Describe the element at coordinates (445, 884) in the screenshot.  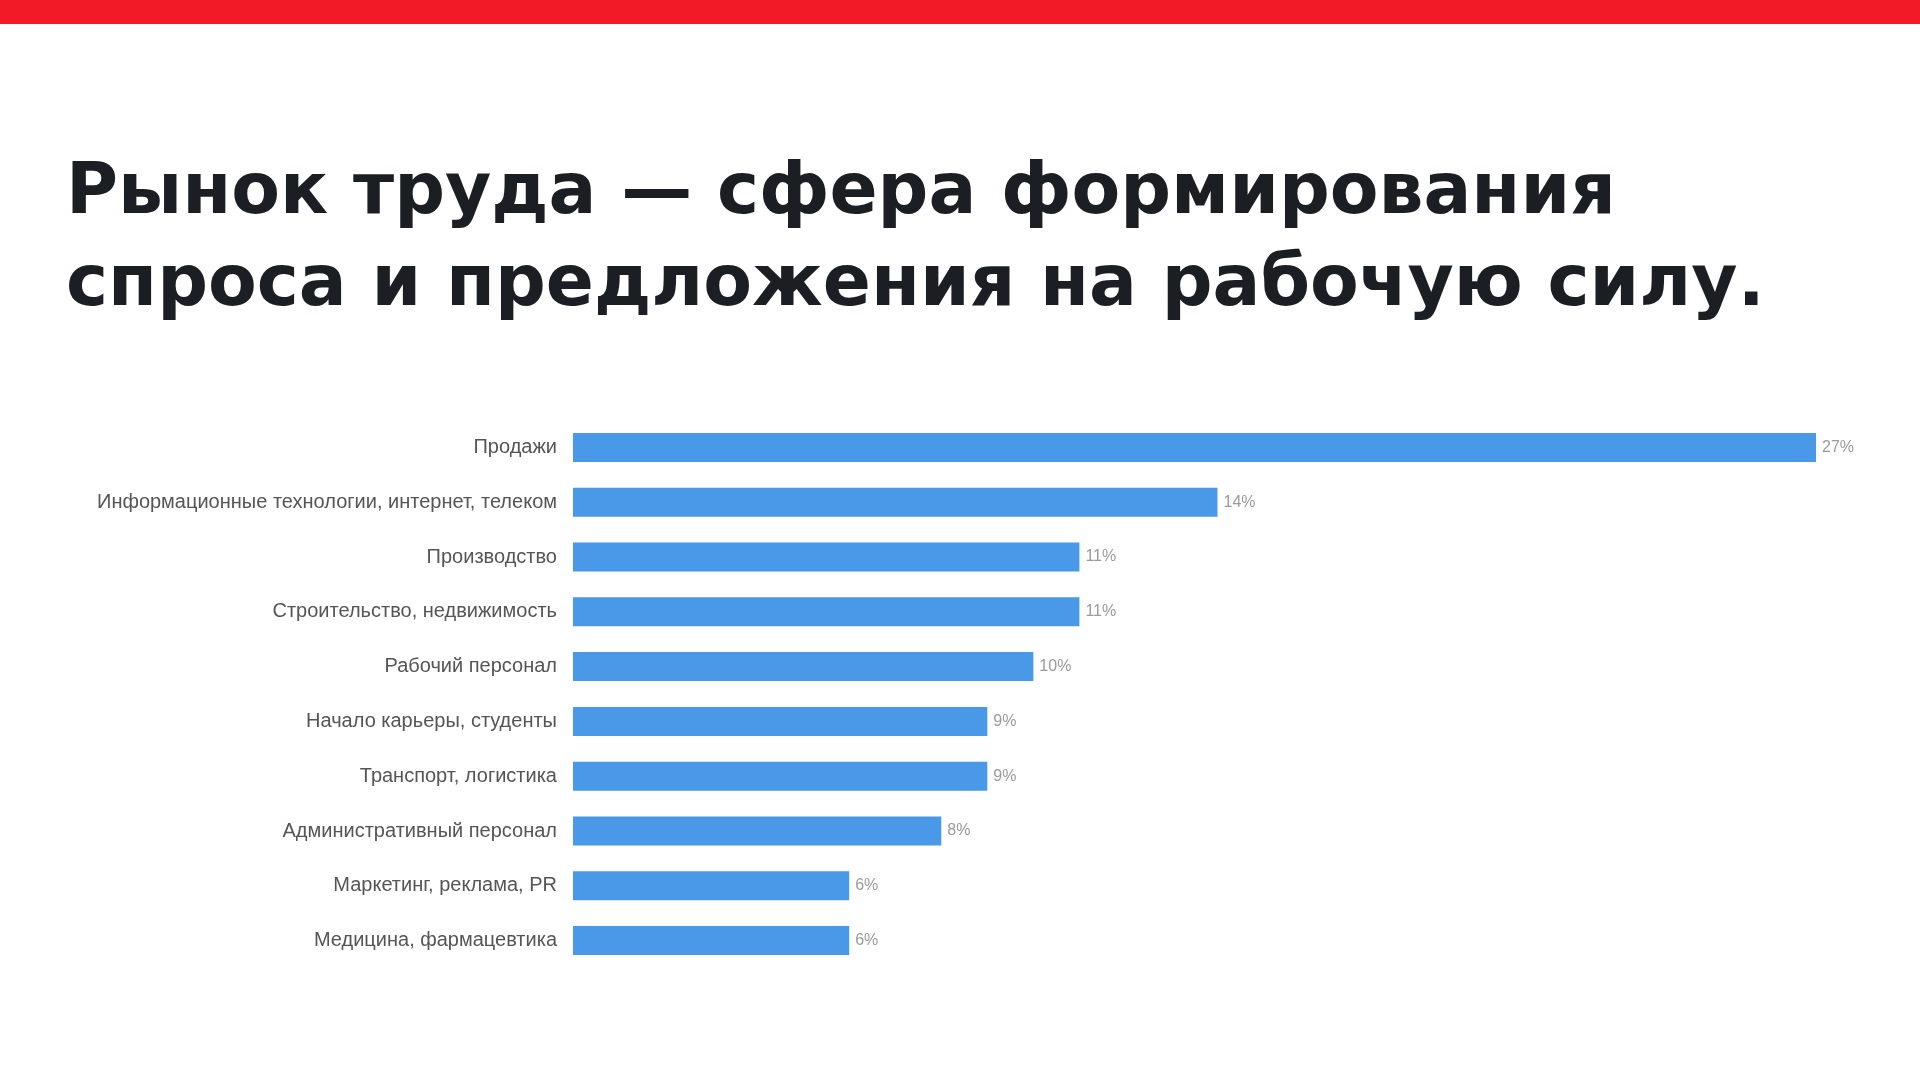
I see `y-tick-label: Маркетинг, реклама, PR` at that location.